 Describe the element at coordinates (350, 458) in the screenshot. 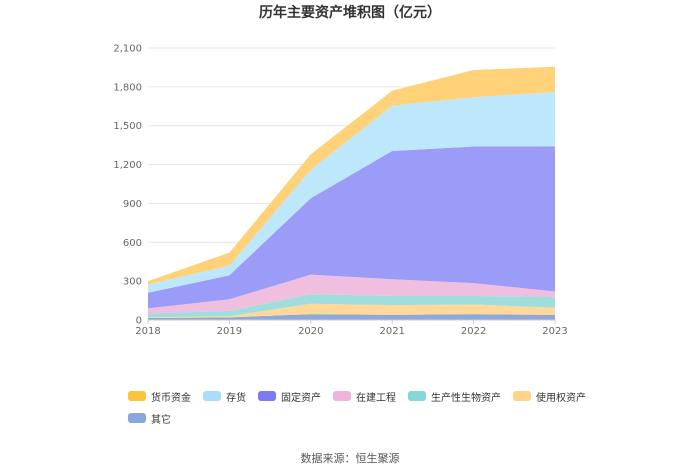

I see `data-source-note: 数据来源：恒生聚源` at that location.